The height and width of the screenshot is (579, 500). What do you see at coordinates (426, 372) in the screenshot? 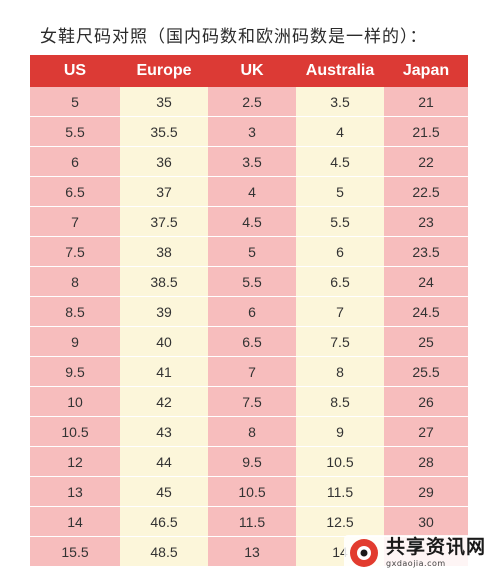
I see `cell-japan: 25.5` at bounding box center [426, 372].